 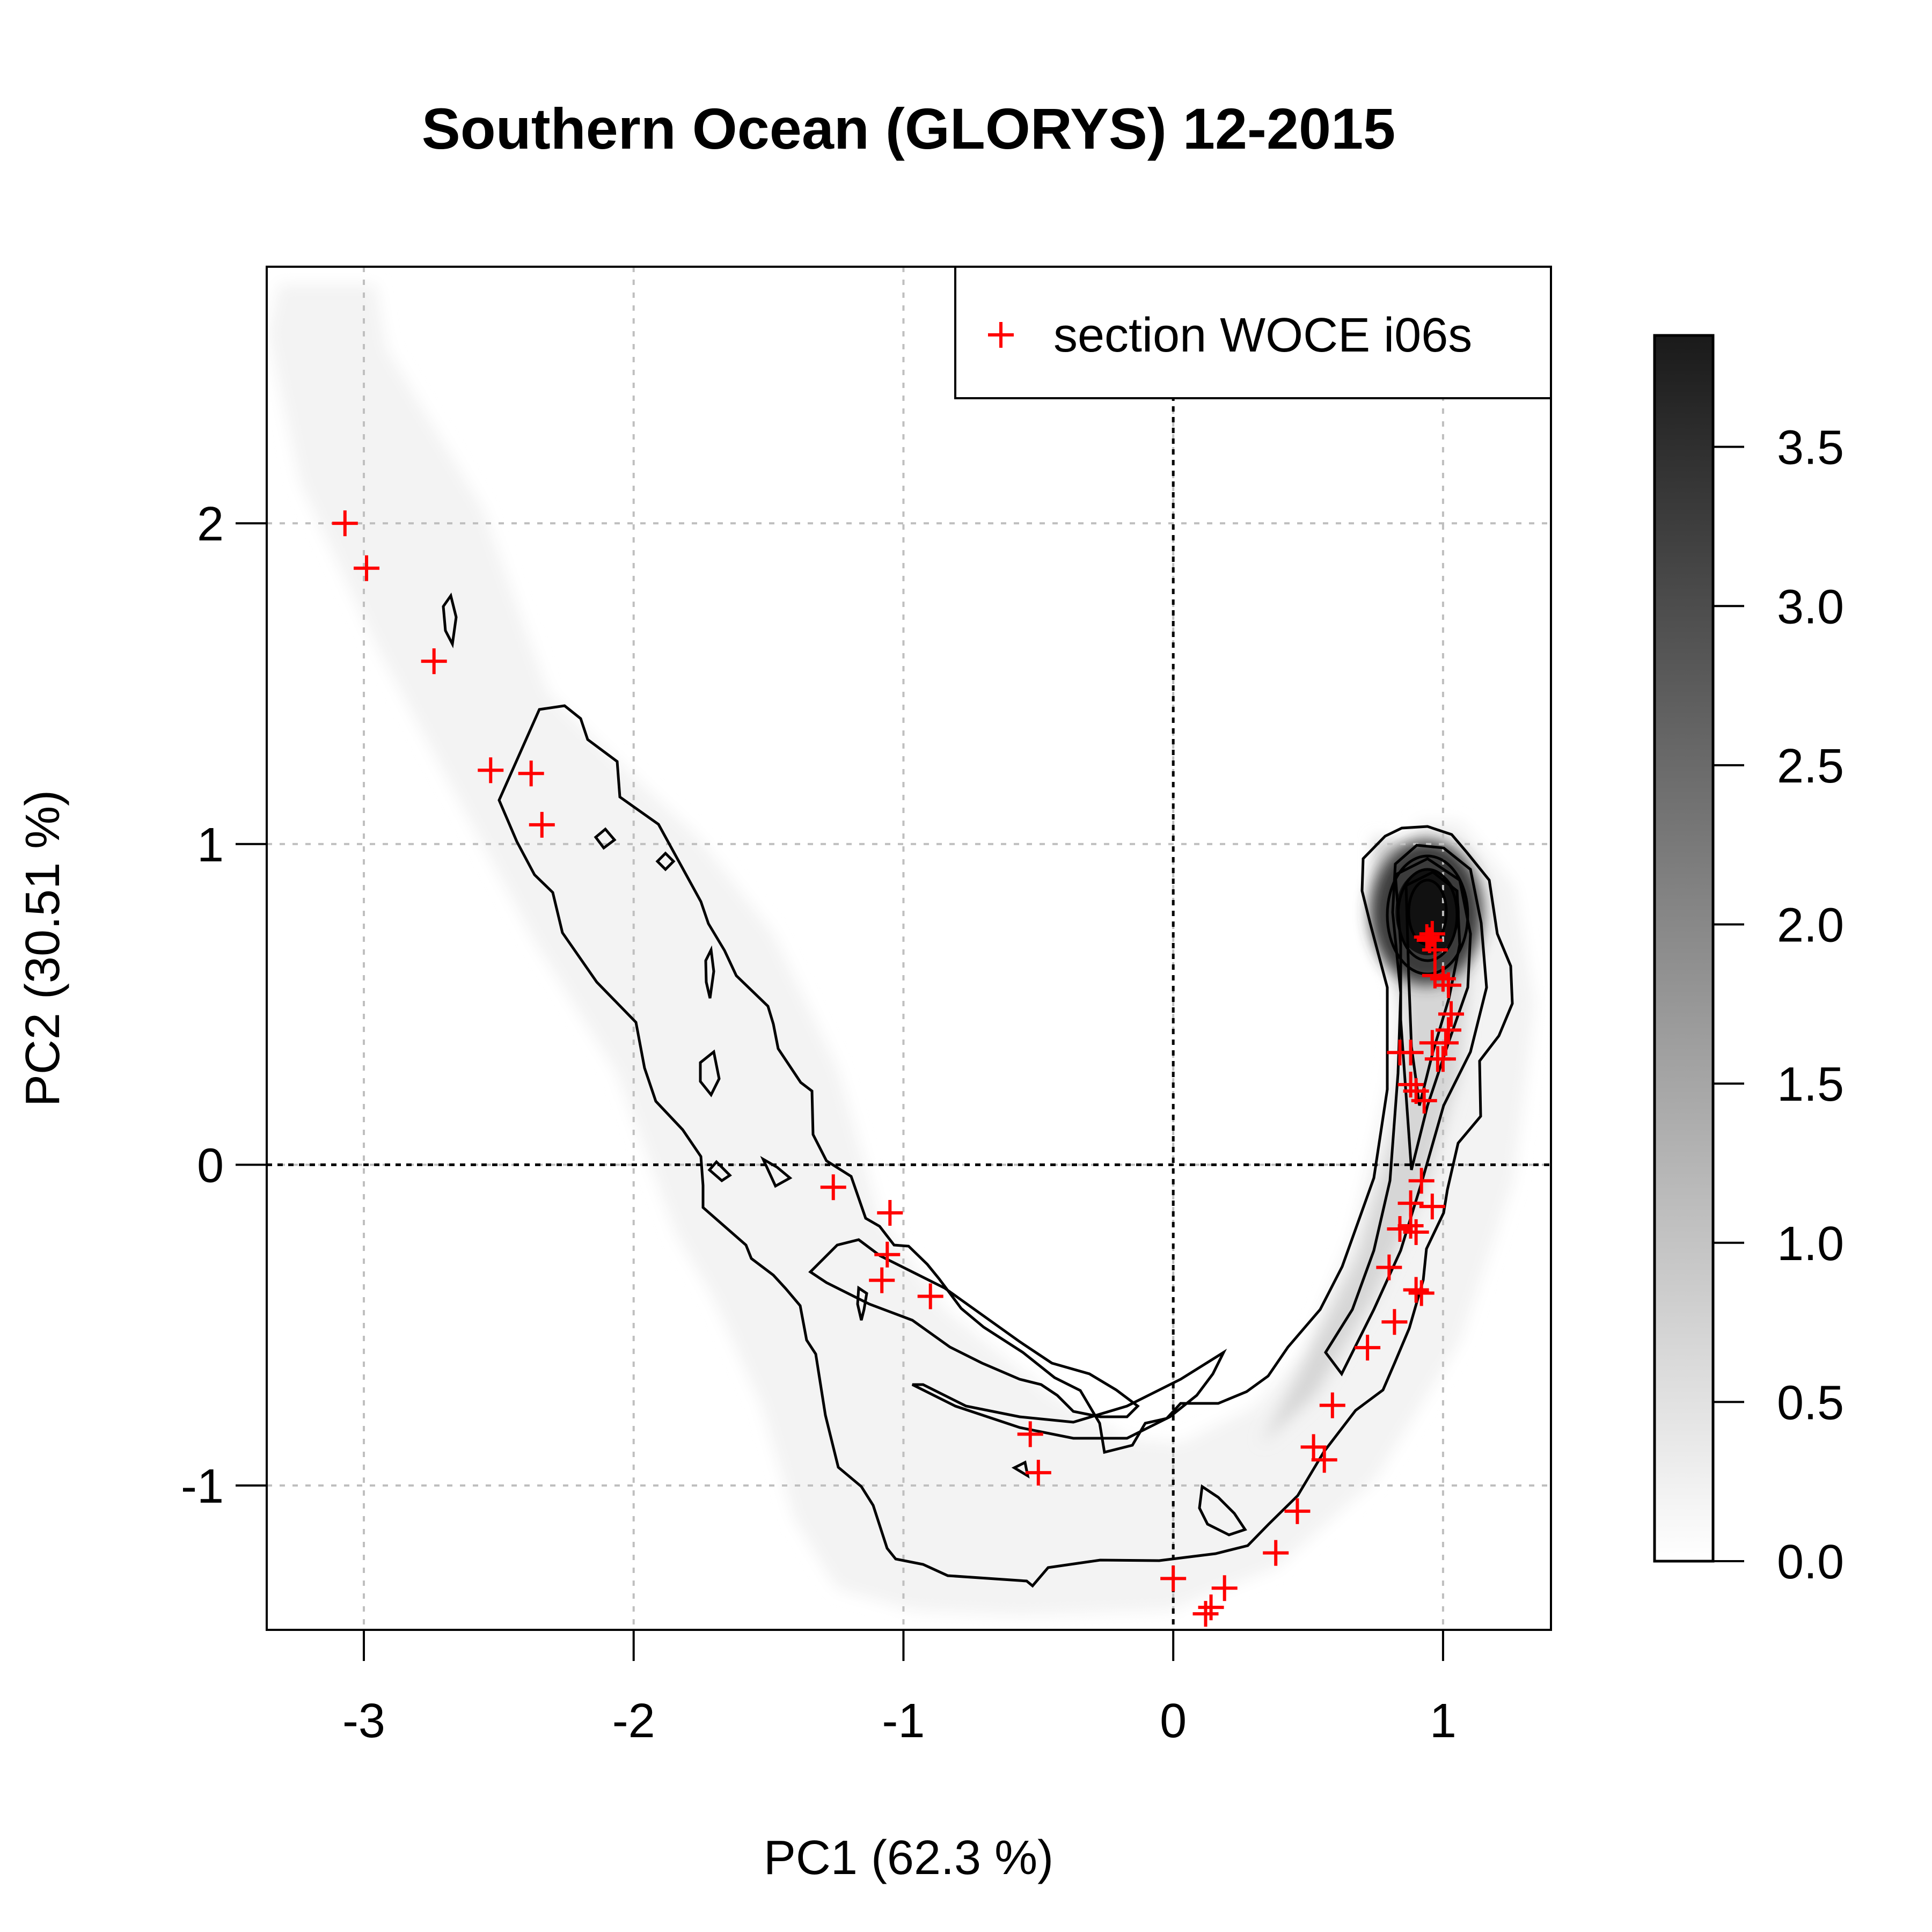 What do you see at coordinates (1810, 1562) in the screenshot?
I see `colorbar-tick-label: 0.0` at bounding box center [1810, 1562].